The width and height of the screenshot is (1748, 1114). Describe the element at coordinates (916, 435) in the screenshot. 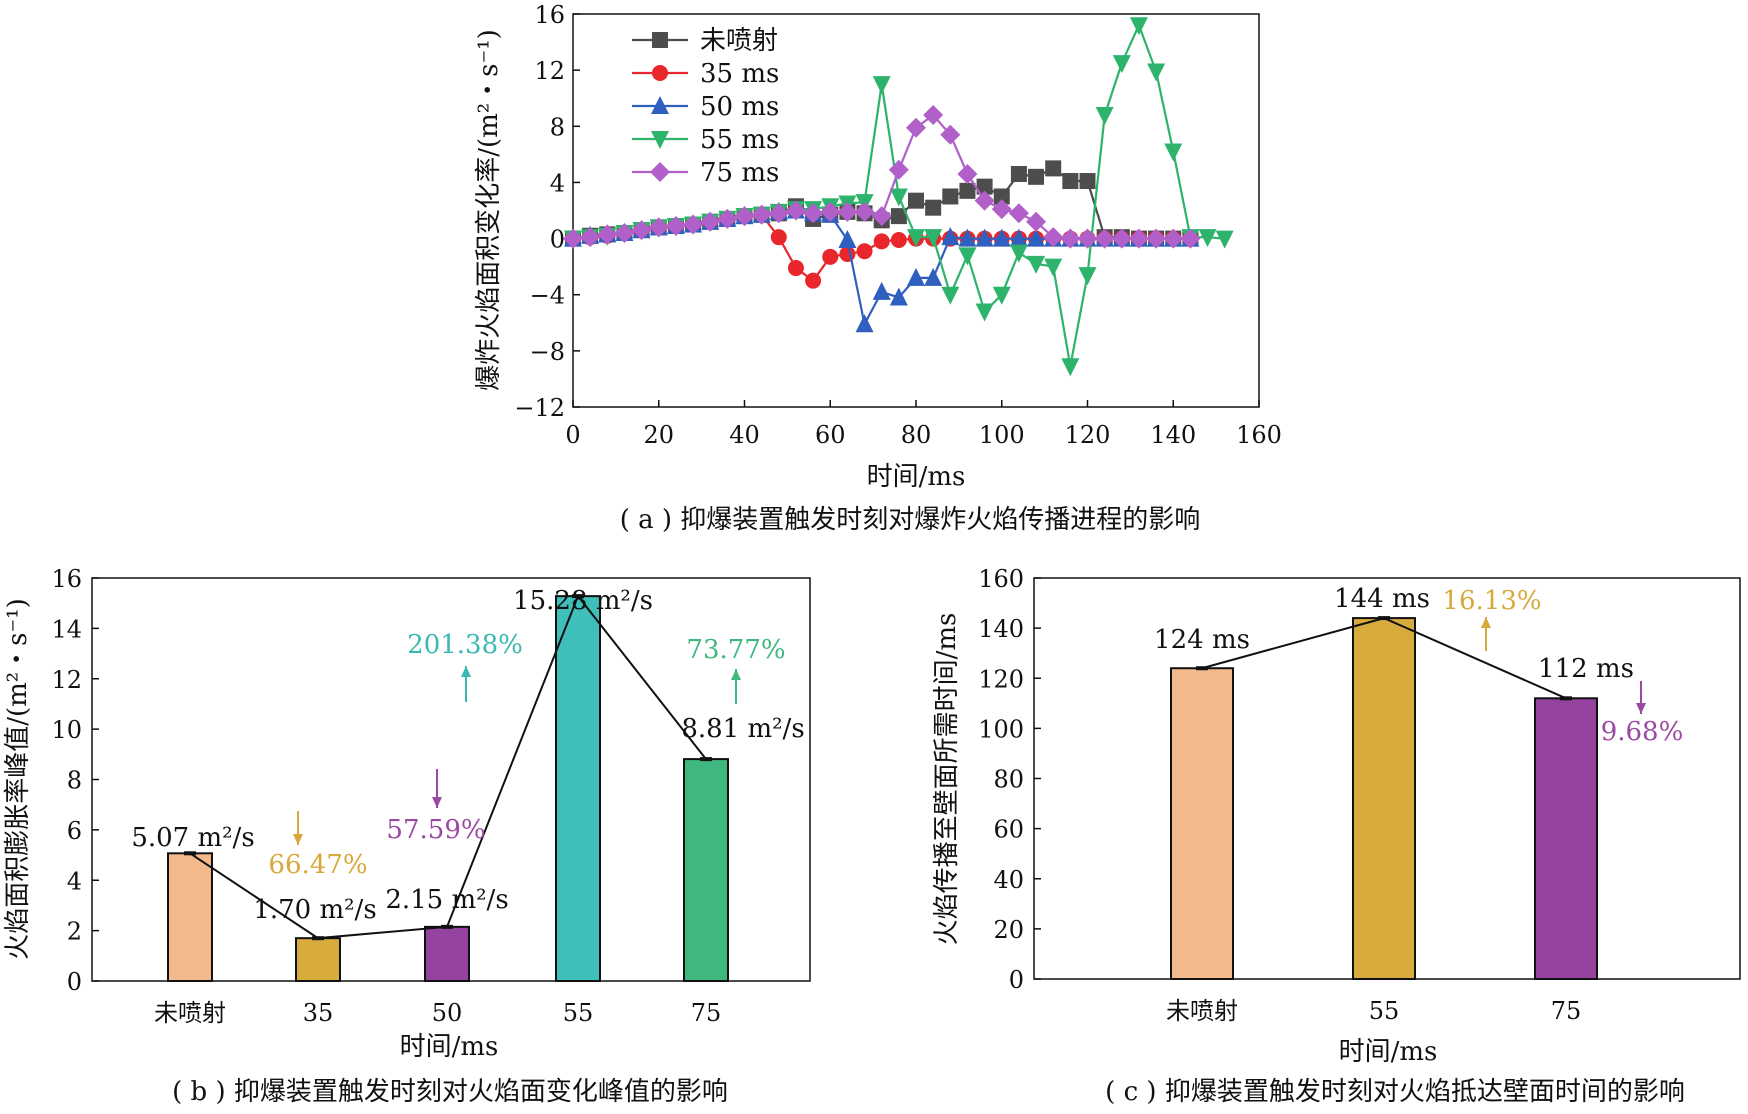

I see `chart-a-xtick-label: 80` at that location.